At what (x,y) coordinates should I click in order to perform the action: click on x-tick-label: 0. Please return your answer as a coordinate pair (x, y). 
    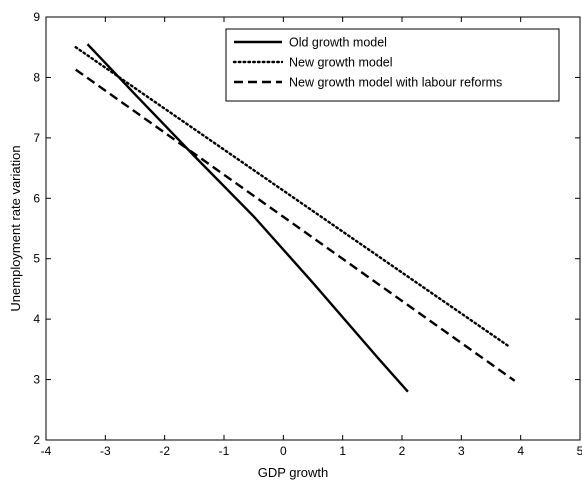
    Looking at the image, I should click on (283, 451).